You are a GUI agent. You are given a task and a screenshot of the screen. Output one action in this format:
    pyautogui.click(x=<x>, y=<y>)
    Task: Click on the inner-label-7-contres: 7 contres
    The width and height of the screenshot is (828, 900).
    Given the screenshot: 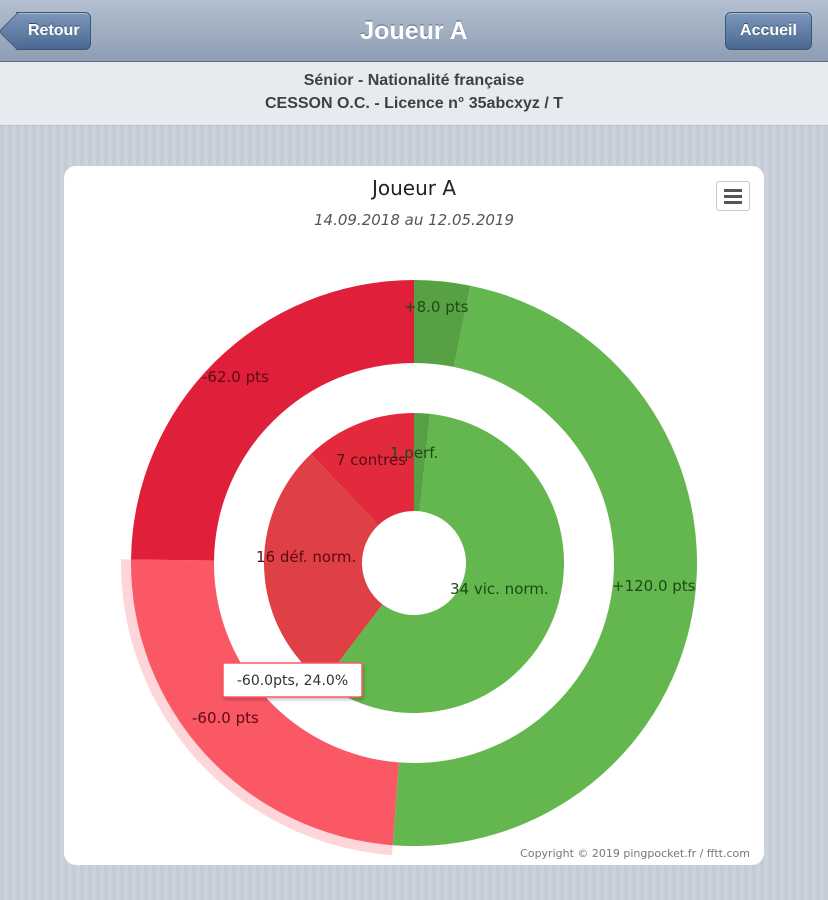 What is the action you would take?
    pyautogui.click(x=371, y=460)
    